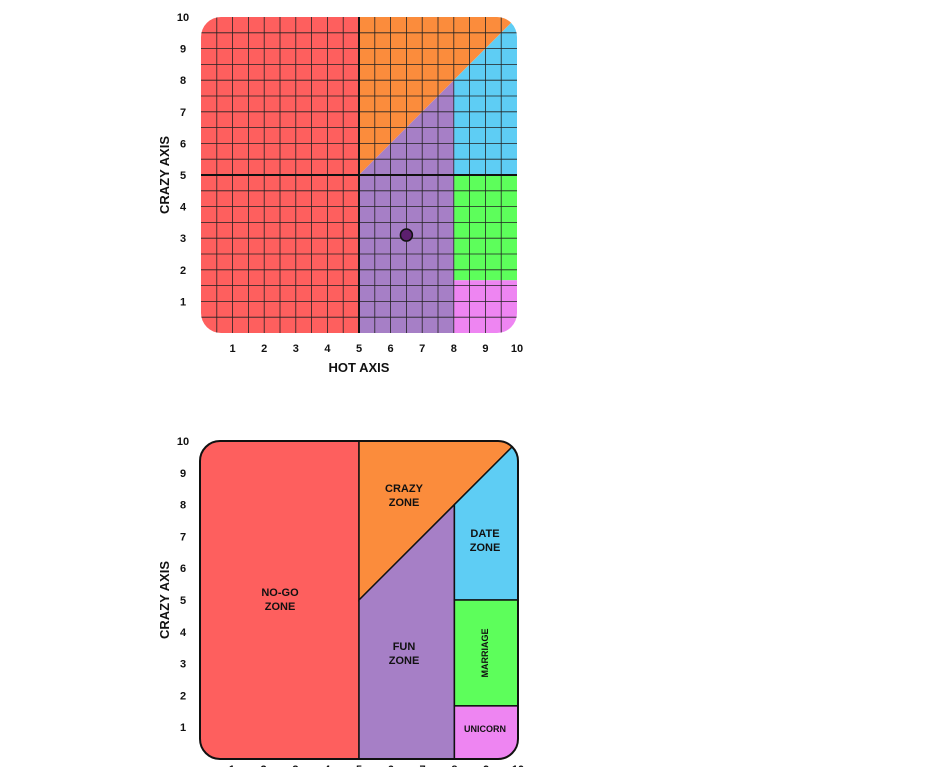 This screenshot has width=945, height=767. Describe the element at coordinates (404, 661) in the screenshot. I see `fun-label-line2: ZONE` at that location.